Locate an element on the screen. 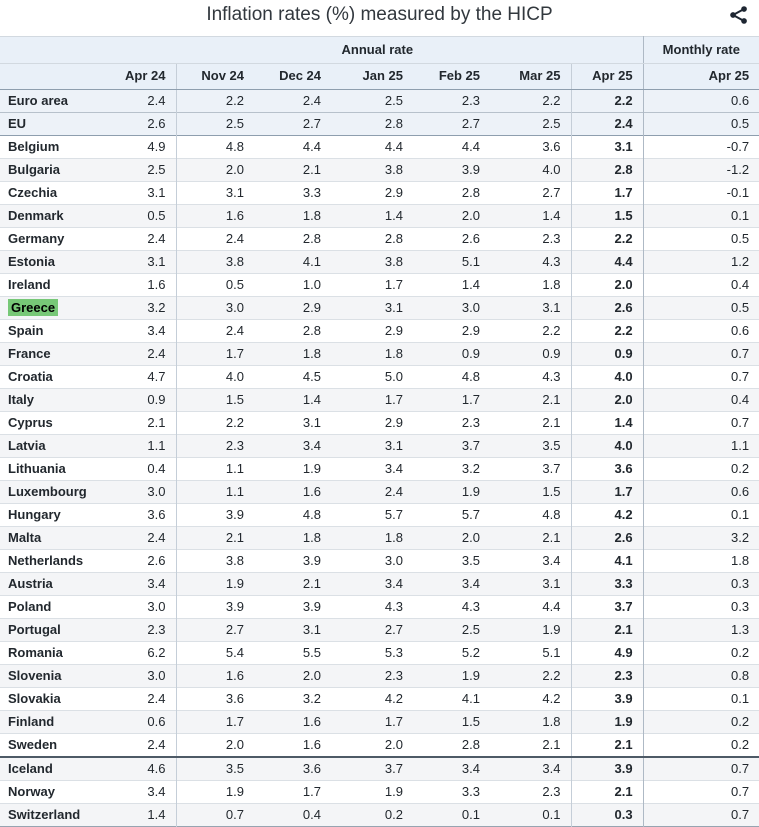  annual-value-cell: 3.0 is located at coordinates (470, 307).